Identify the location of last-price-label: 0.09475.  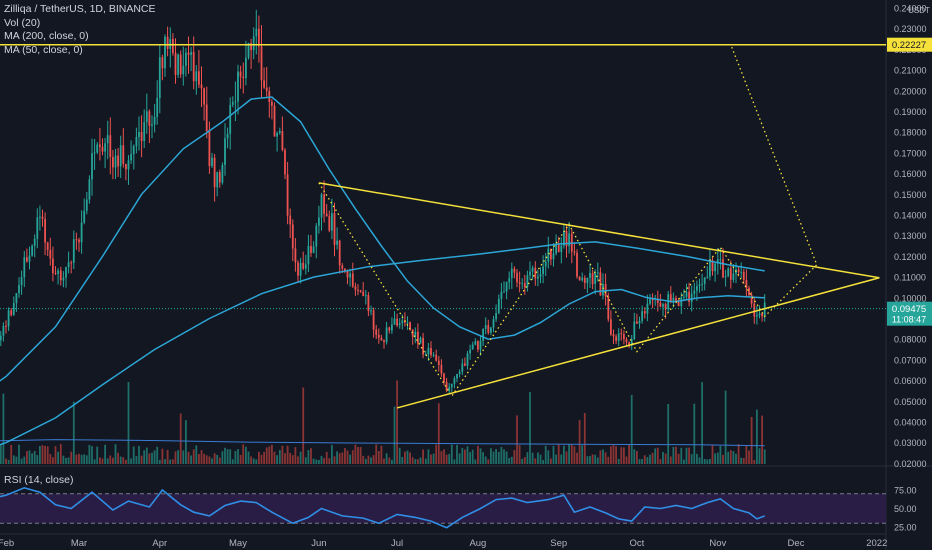
(909, 309).